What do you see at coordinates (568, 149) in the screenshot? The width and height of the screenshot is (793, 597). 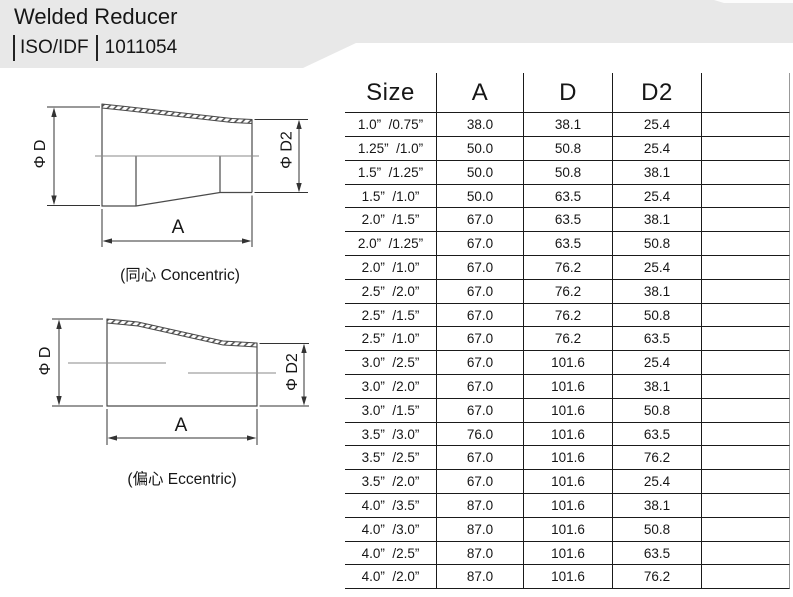 I see `table-row: 1.25” /1.0” 50.0 50.8 25.4` at bounding box center [568, 149].